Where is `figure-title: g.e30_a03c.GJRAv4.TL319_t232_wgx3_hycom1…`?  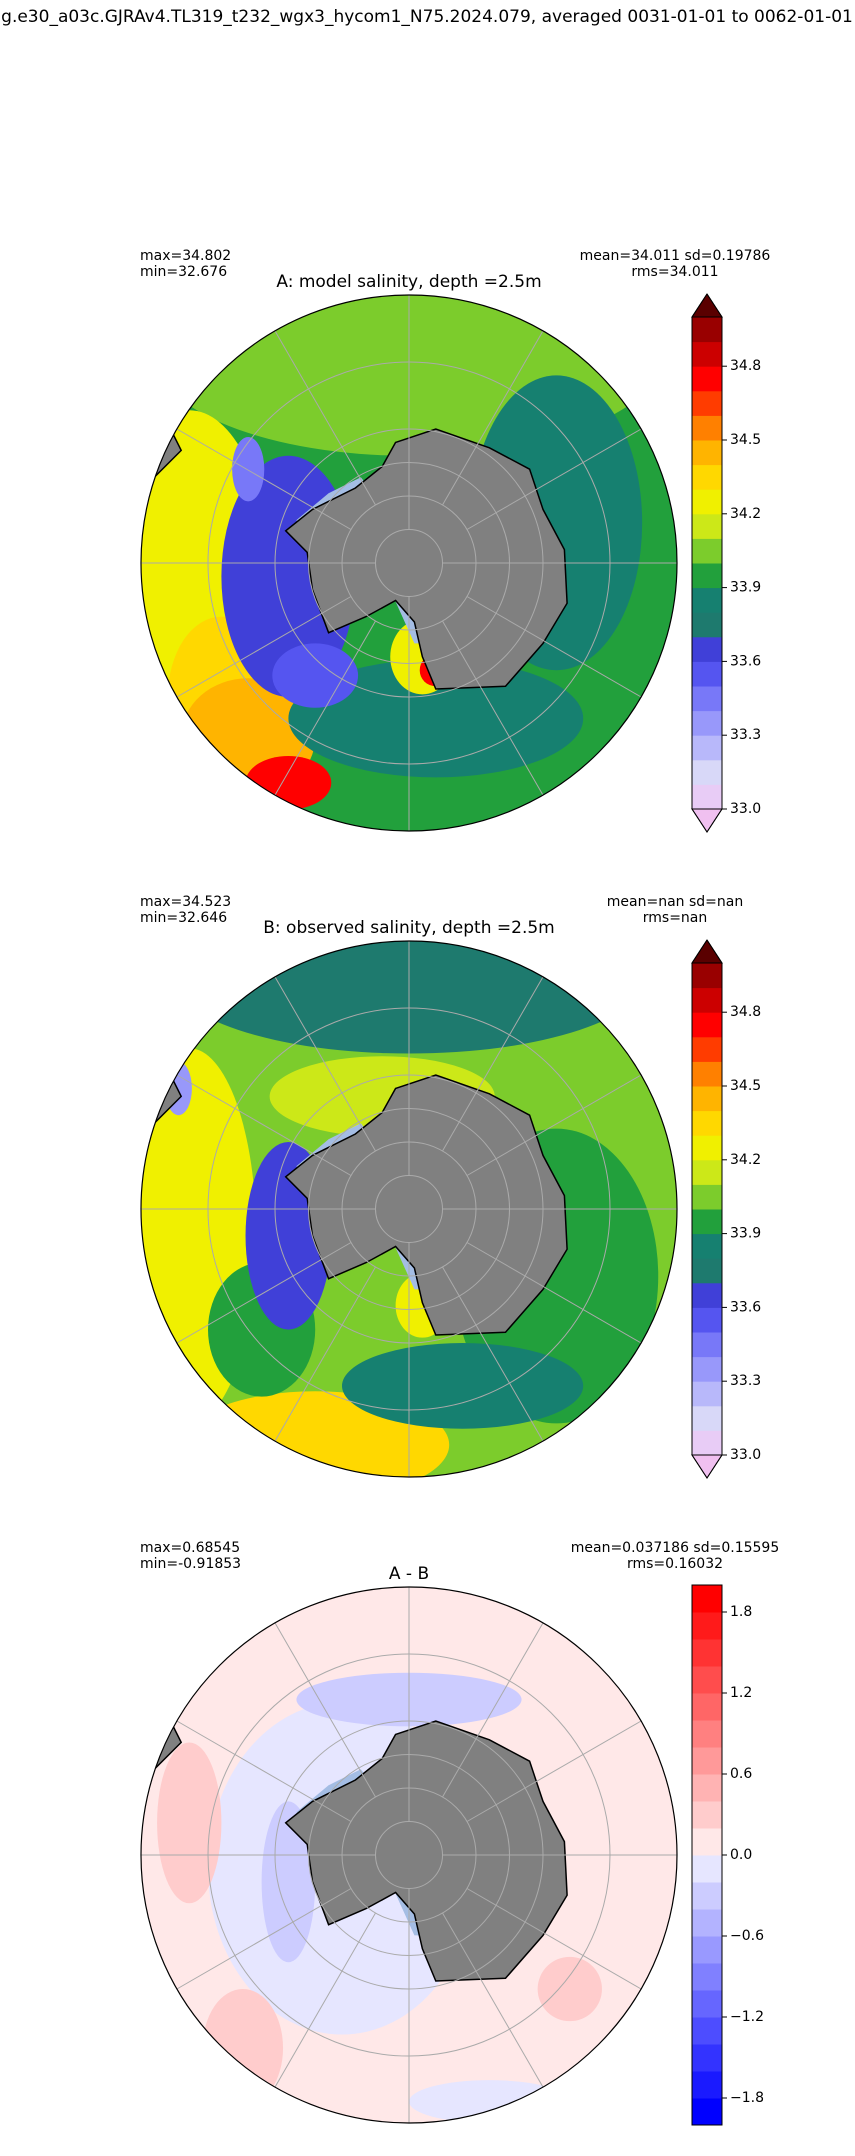 figure-title: g.e30_a03c.GJRAv4.TL319_t232_wgx3_hycom1… is located at coordinates (427, 17).